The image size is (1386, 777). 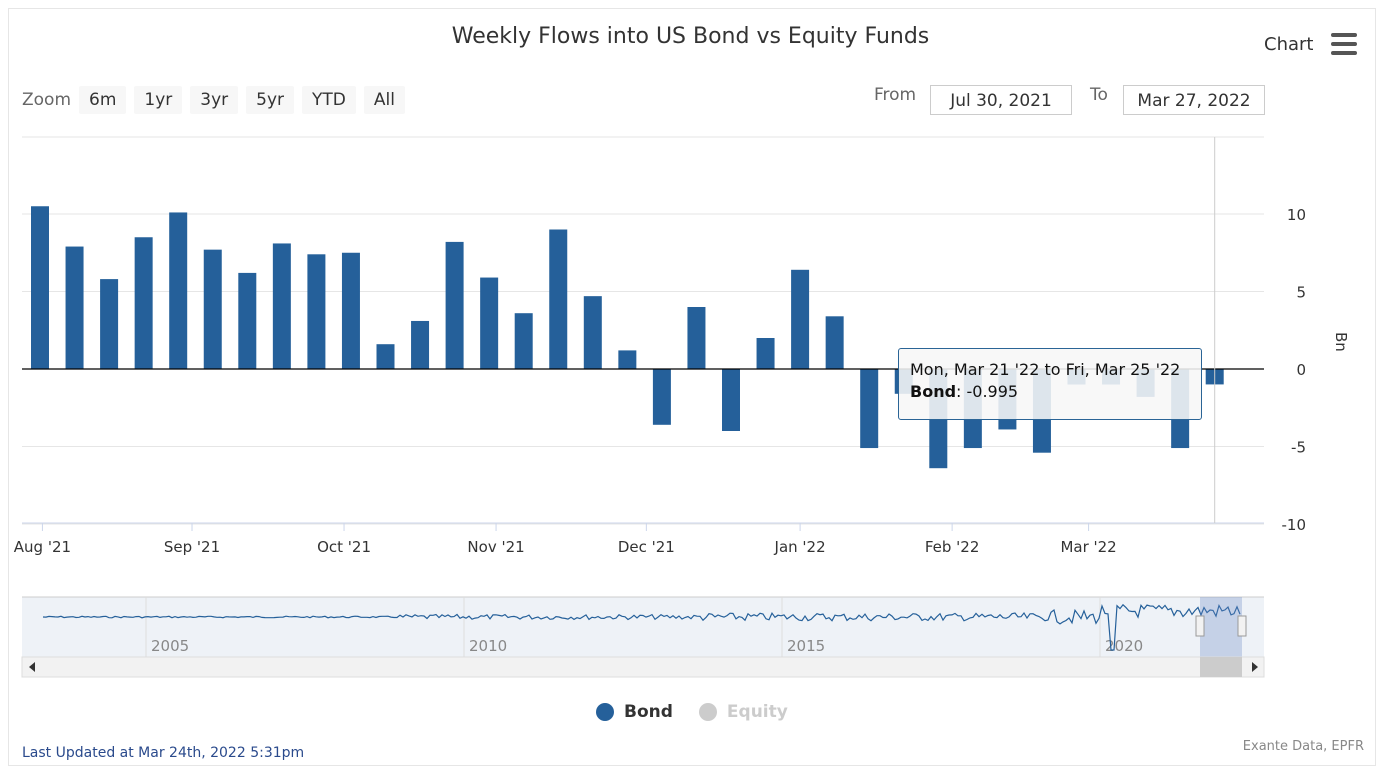 What do you see at coordinates (987, 391) in the screenshot?
I see `tooltip-value: : -0.995` at bounding box center [987, 391].